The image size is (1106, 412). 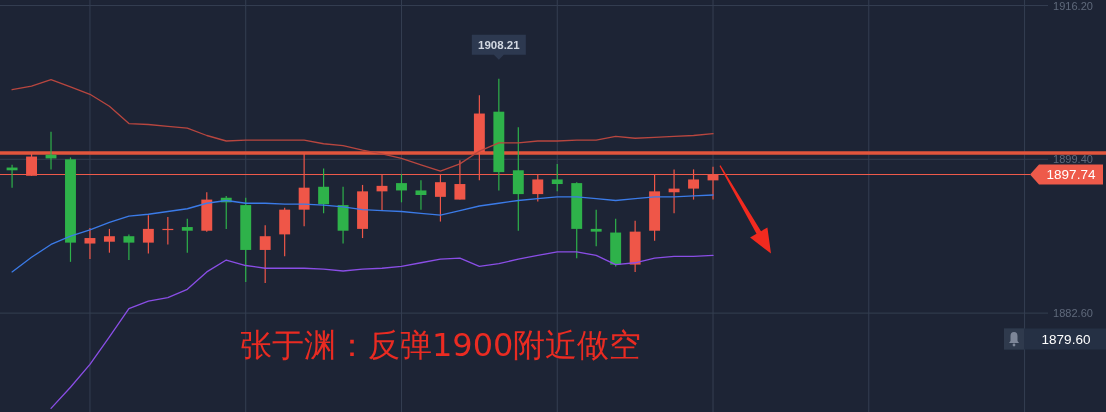 I want to click on annotation: 1908.21, so click(x=499, y=44).